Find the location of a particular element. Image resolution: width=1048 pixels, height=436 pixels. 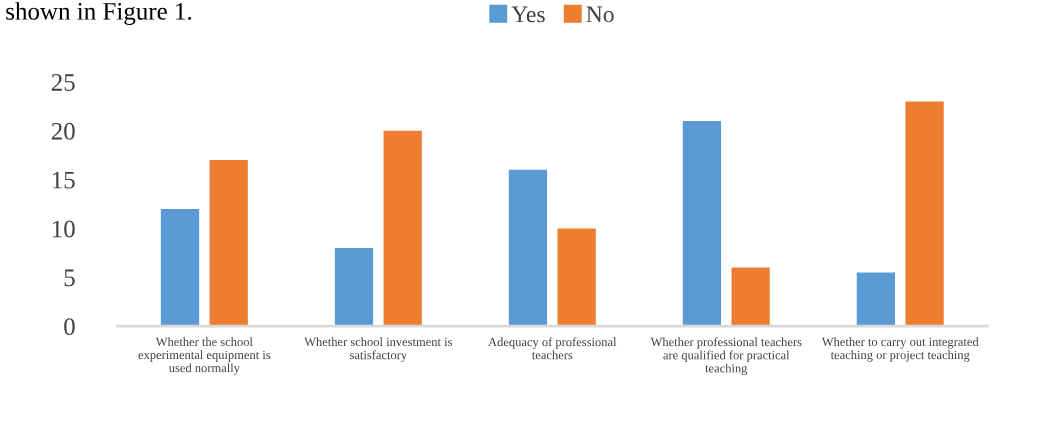

y-tick-label: 0 is located at coordinates (69, 327).